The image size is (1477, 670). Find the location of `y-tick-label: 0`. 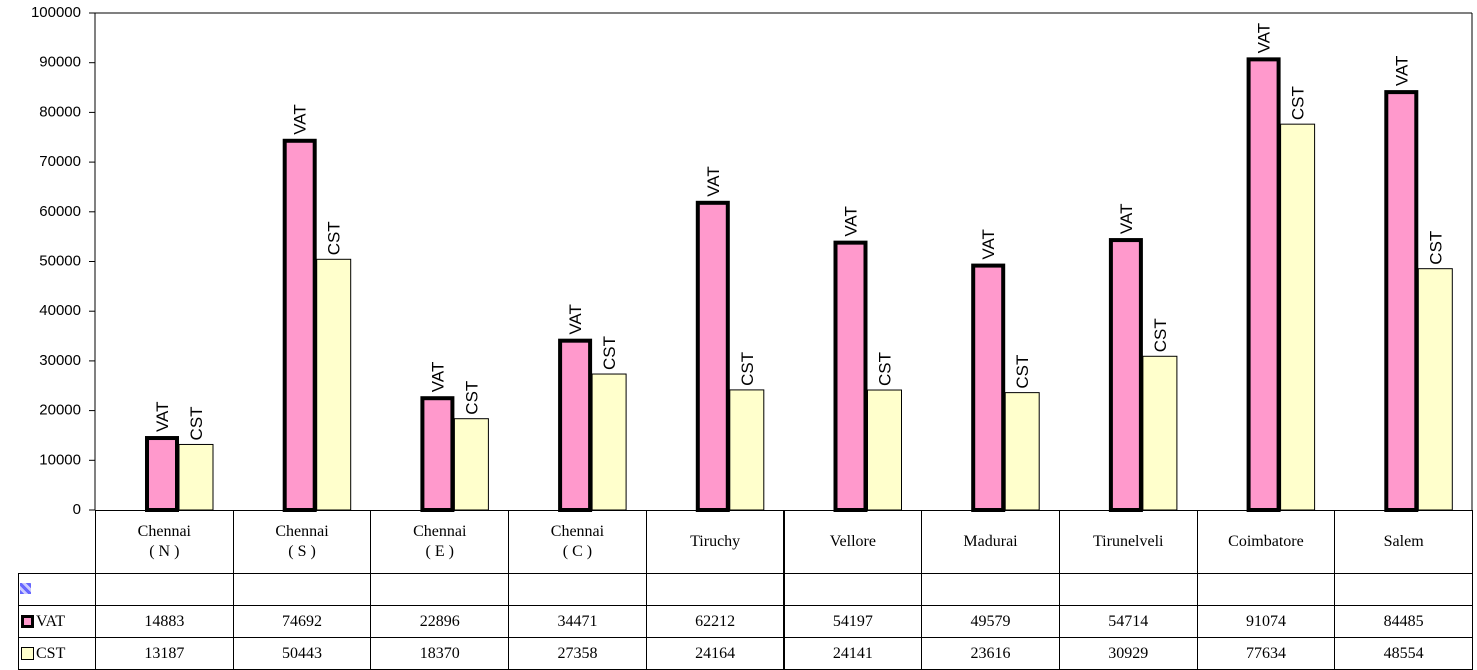

y-tick-label: 0 is located at coordinates (77, 509).